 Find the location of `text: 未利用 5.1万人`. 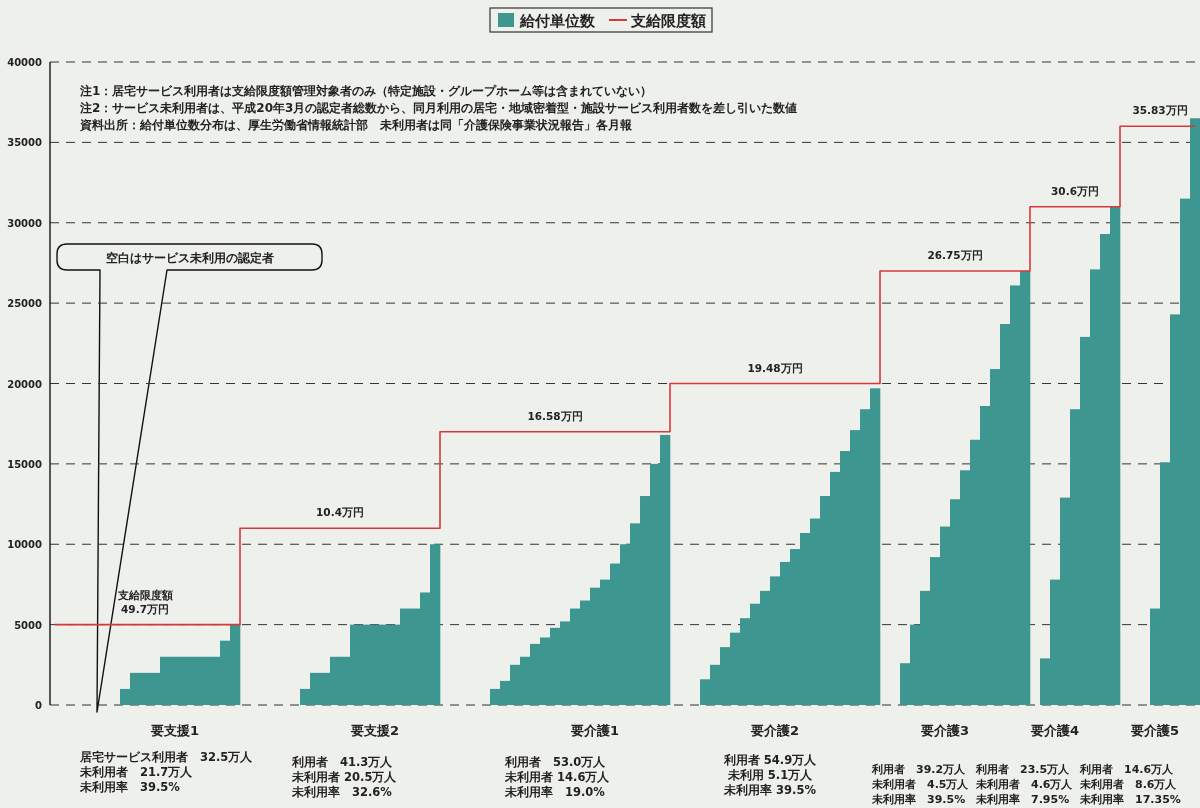

text: 未利用 5.1万人 is located at coordinates (770, 775).